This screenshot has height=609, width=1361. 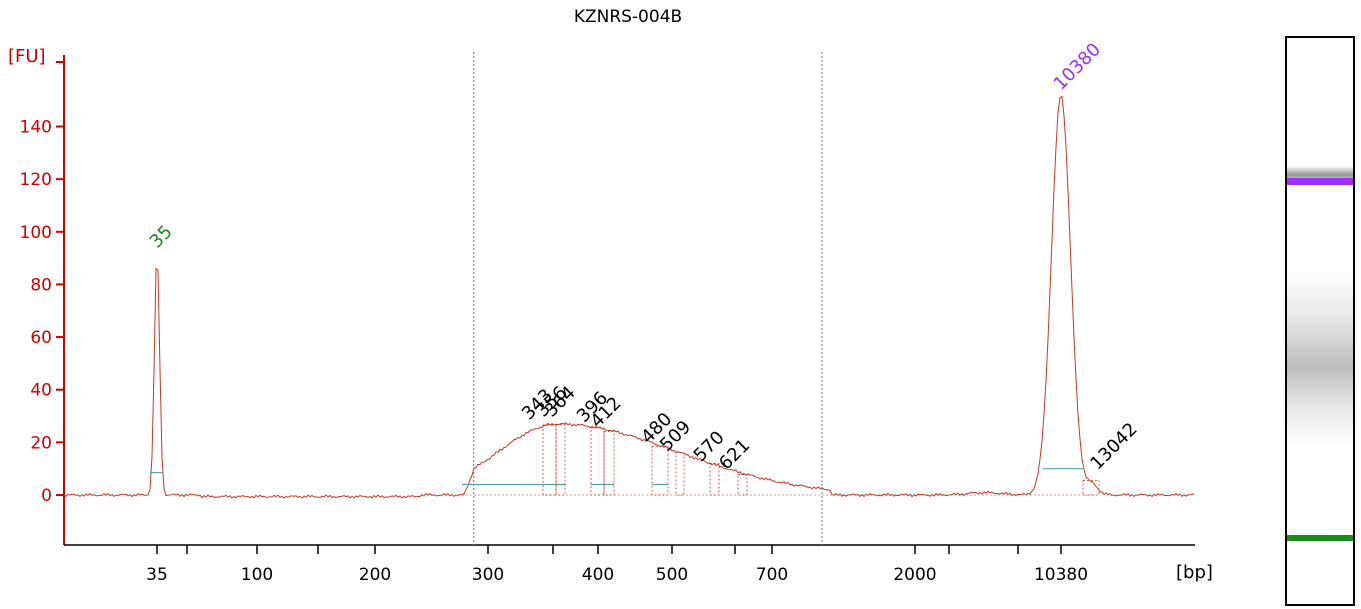 What do you see at coordinates (27, 56) in the screenshot?
I see `y-axis-label: [FU]` at bounding box center [27, 56].